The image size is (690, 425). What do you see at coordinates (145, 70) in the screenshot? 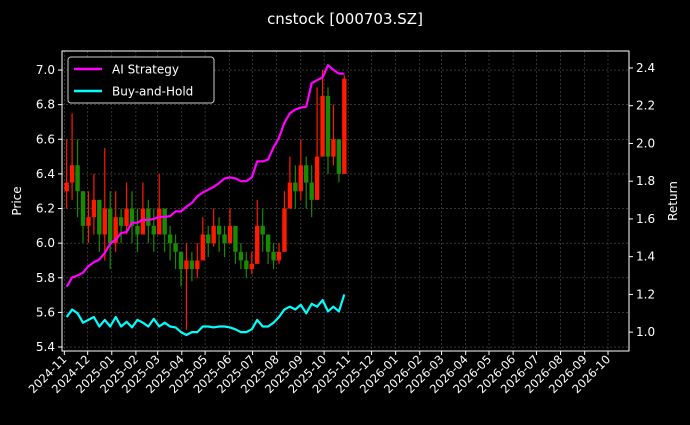
I see `legend-label-ai-strategy: AI Strategy` at bounding box center [145, 70].